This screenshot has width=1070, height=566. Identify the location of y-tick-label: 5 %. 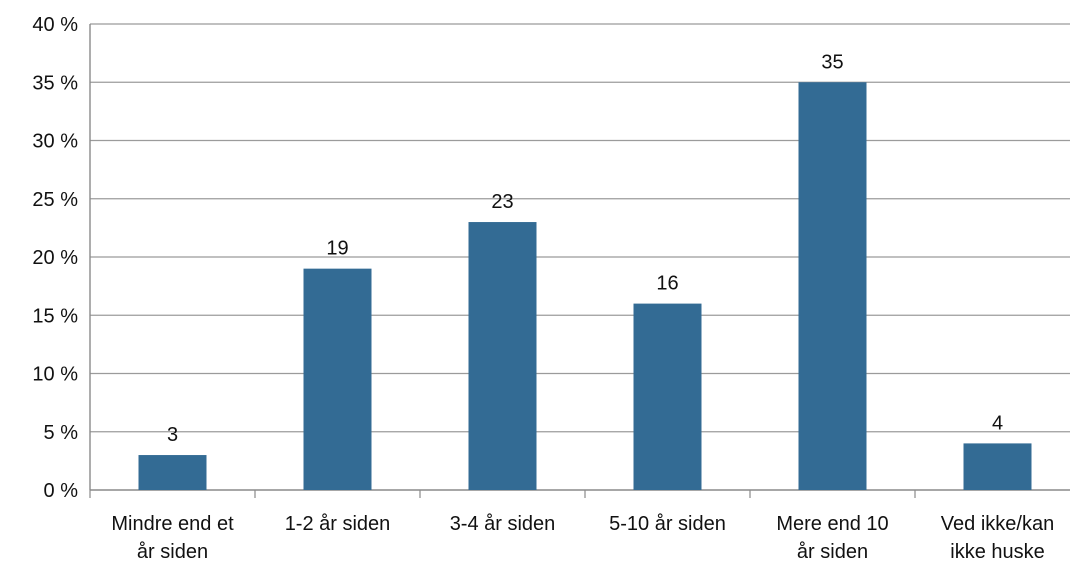
(61, 433).